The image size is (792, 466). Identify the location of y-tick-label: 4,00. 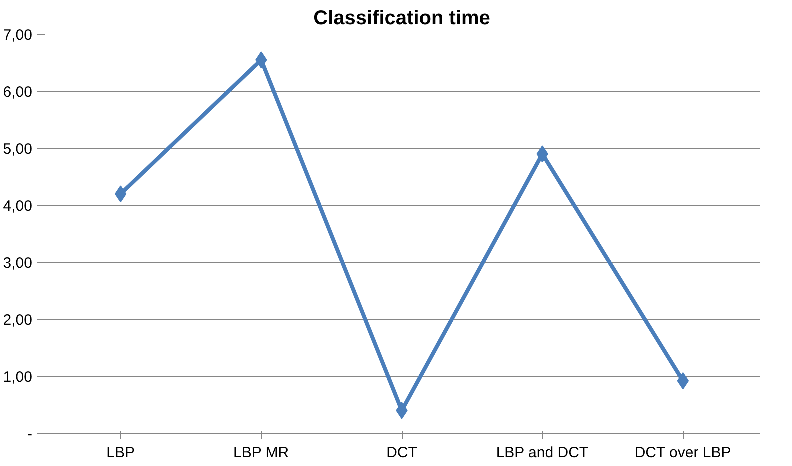
(18, 206).